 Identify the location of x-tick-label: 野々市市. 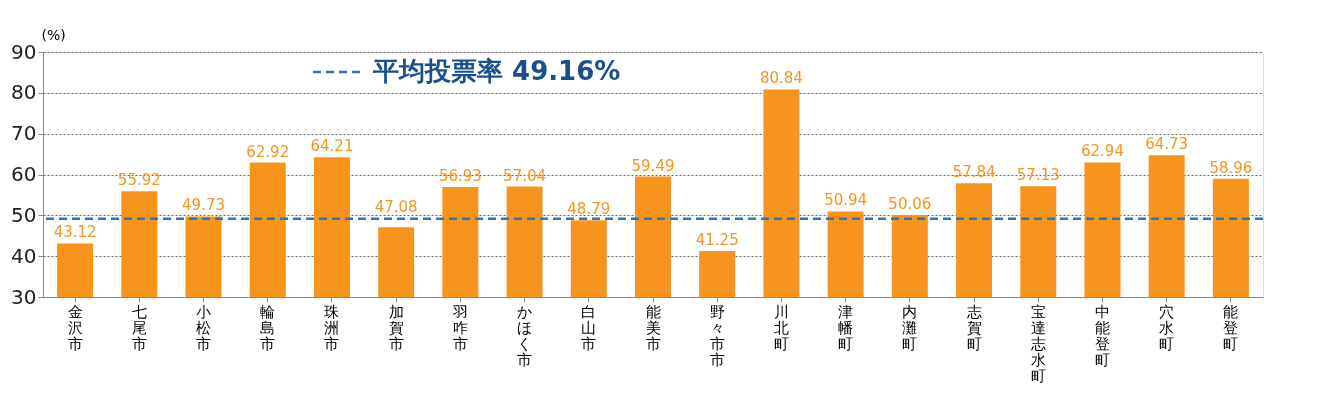
(717, 335).